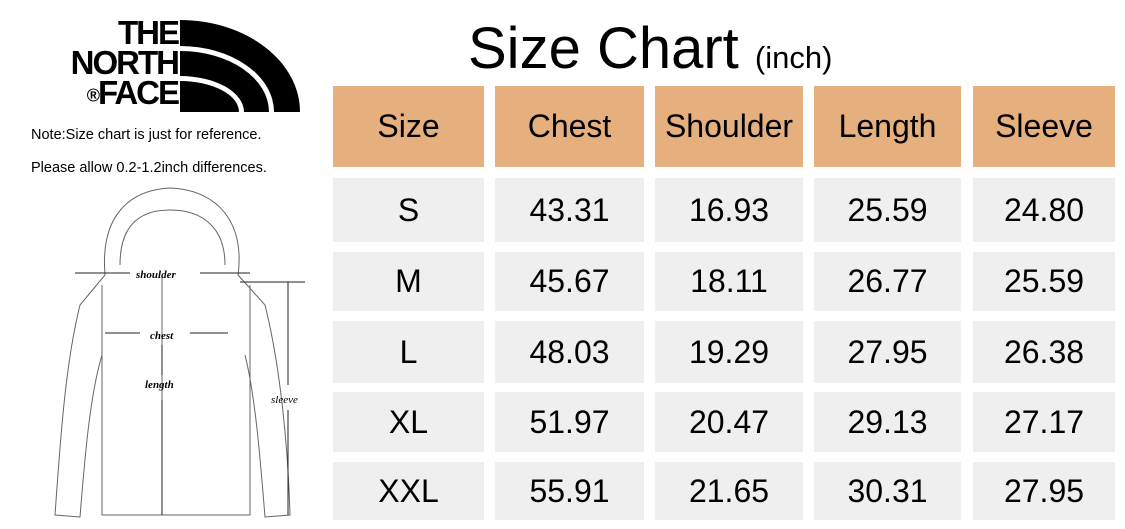  What do you see at coordinates (1044, 352) in the screenshot?
I see `table-cell: 26.38` at bounding box center [1044, 352].